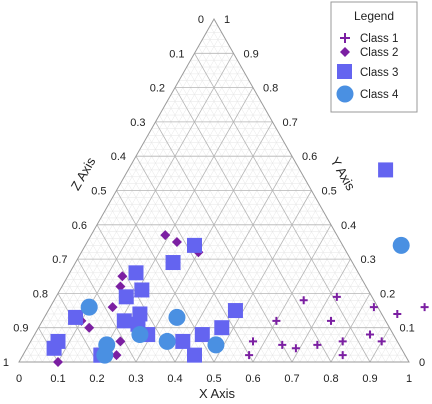 The height and width of the screenshot is (404, 432). Describe the element at coordinates (201, 20) in the screenshot. I see `z-tick-label: 0` at that location.